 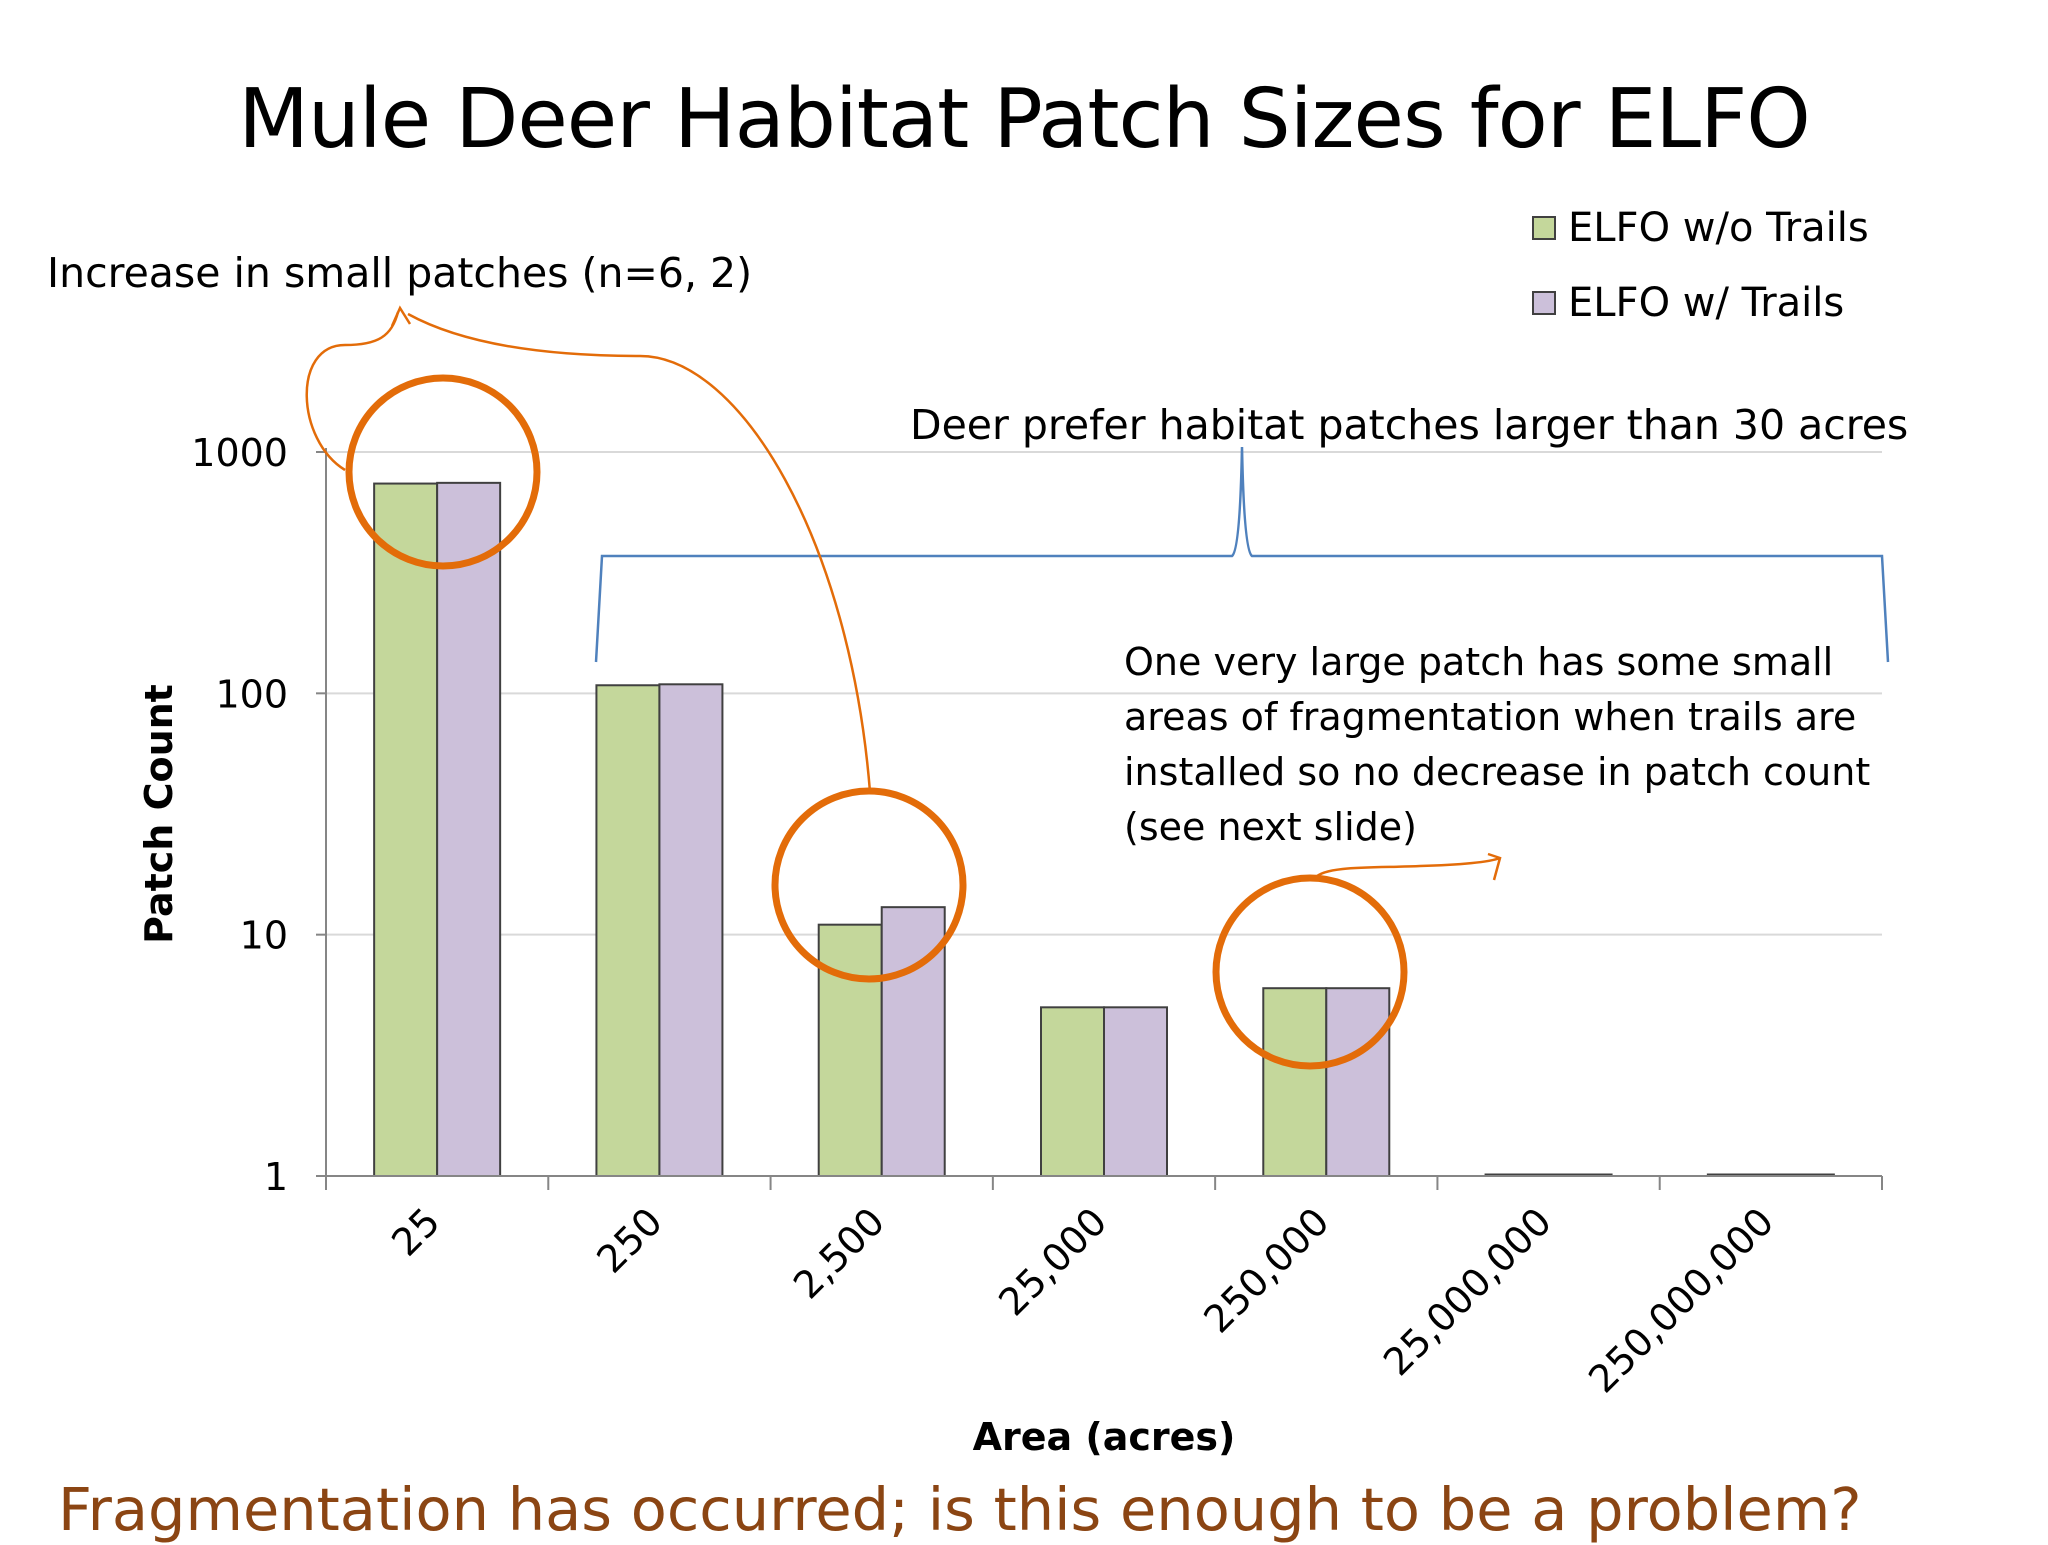 What do you see at coordinates (401, 316) in the screenshot?
I see `arrowhead-up-icon` at bounding box center [401, 316].